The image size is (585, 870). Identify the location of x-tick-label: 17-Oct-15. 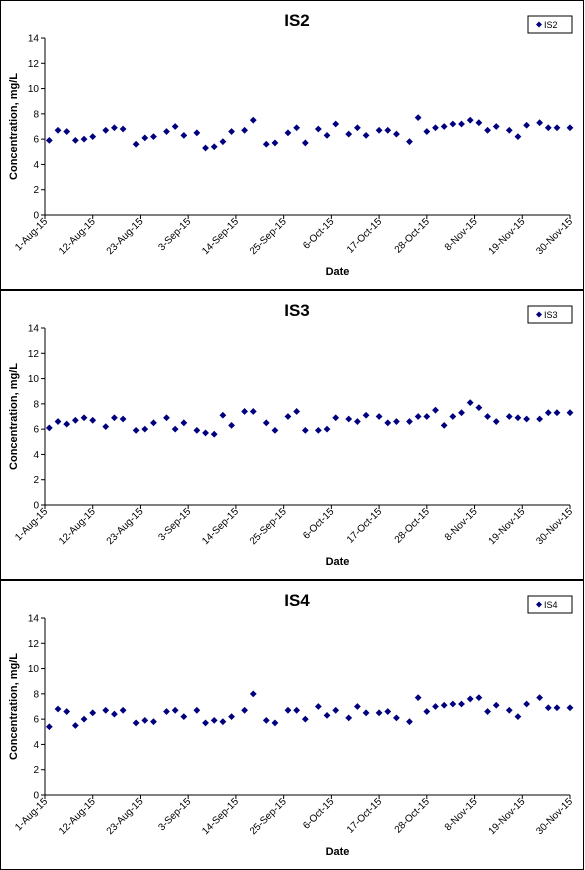
(365, 526).